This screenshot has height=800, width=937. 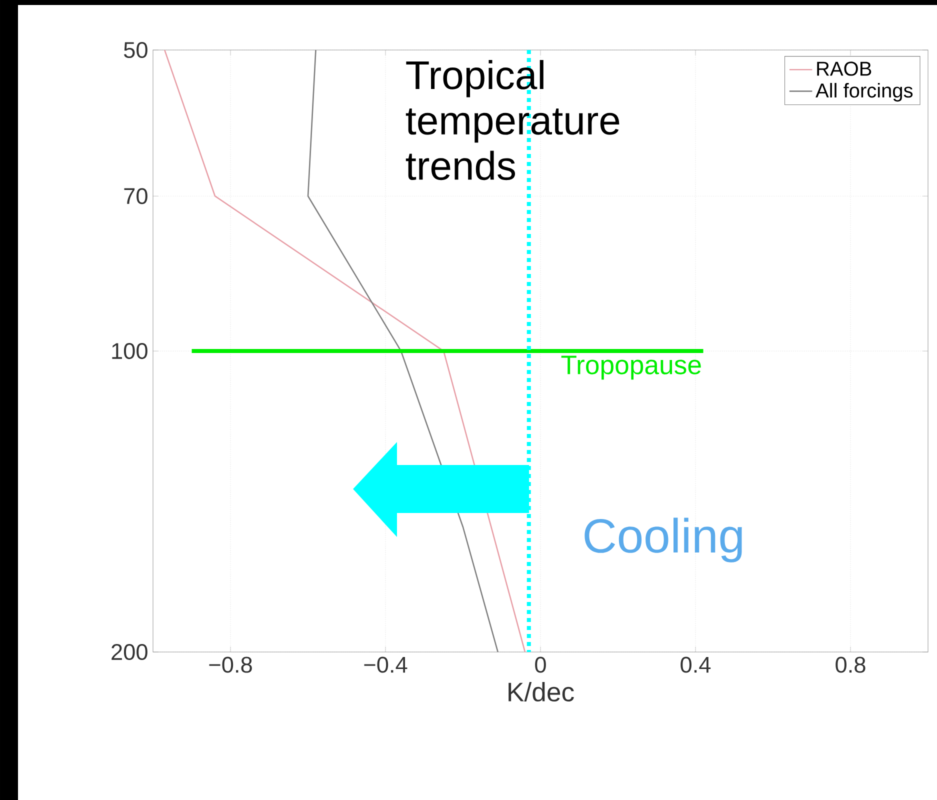 I want to click on y-tick-label: 100, so click(x=130, y=351).